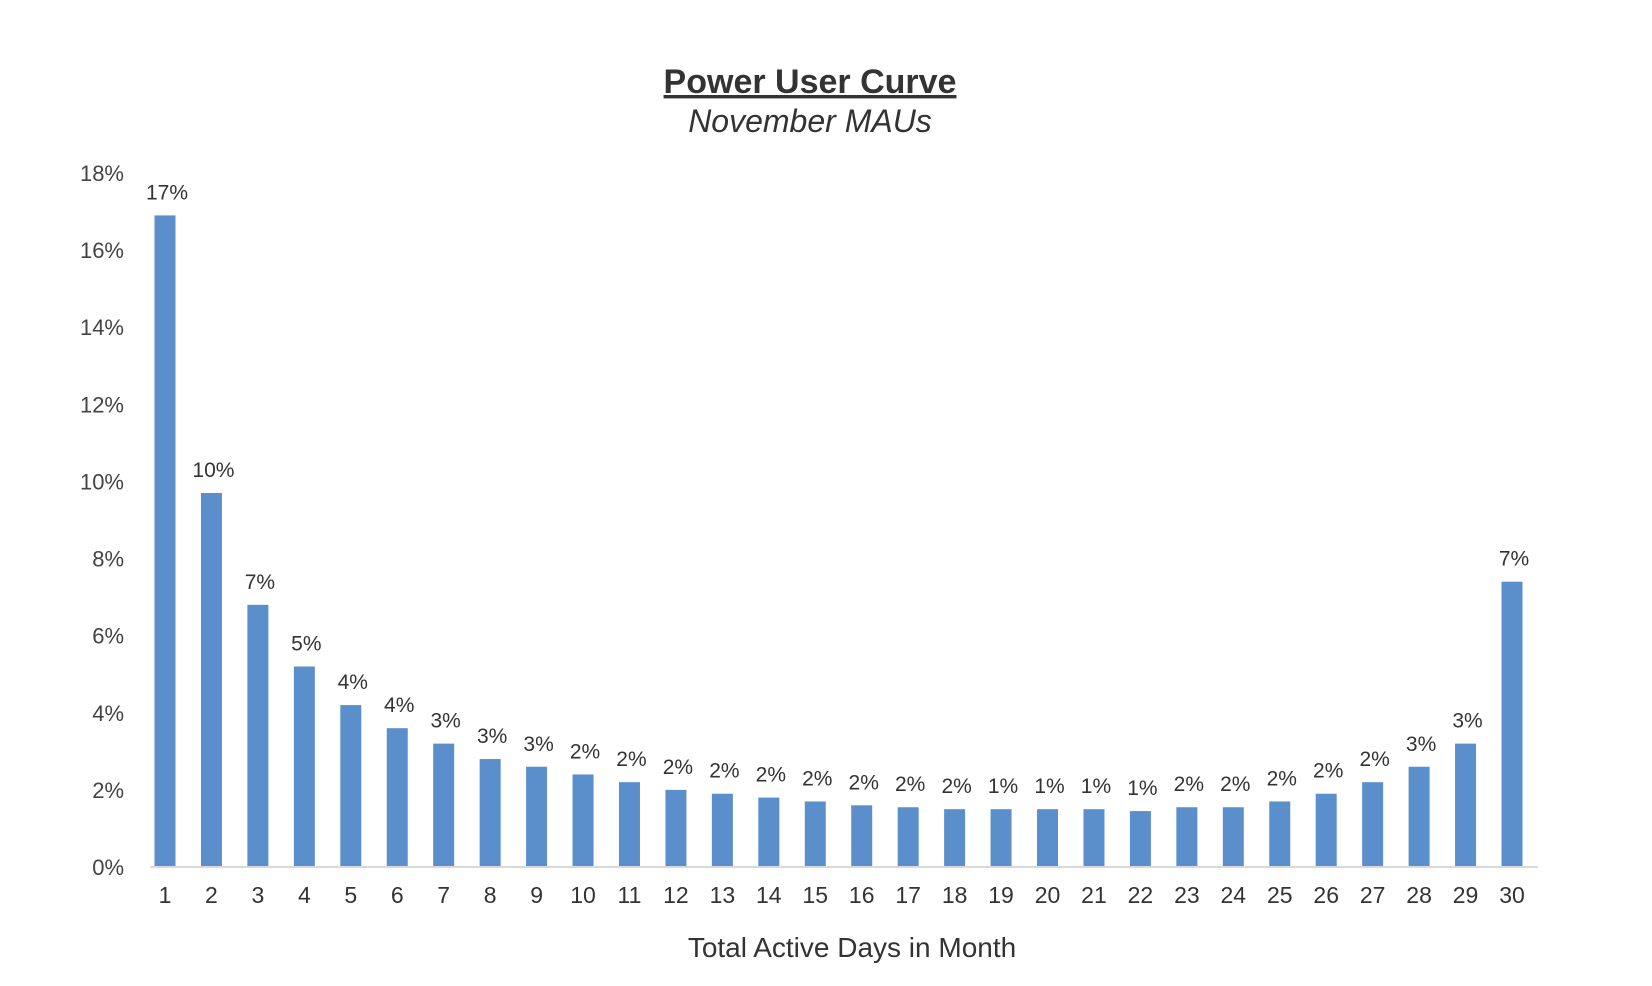 Image resolution: width=1652 pixels, height=986 pixels. What do you see at coordinates (1234, 895) in the screenshot?
I see `x-tick-label: 24` at bounding box center [1234, 895].